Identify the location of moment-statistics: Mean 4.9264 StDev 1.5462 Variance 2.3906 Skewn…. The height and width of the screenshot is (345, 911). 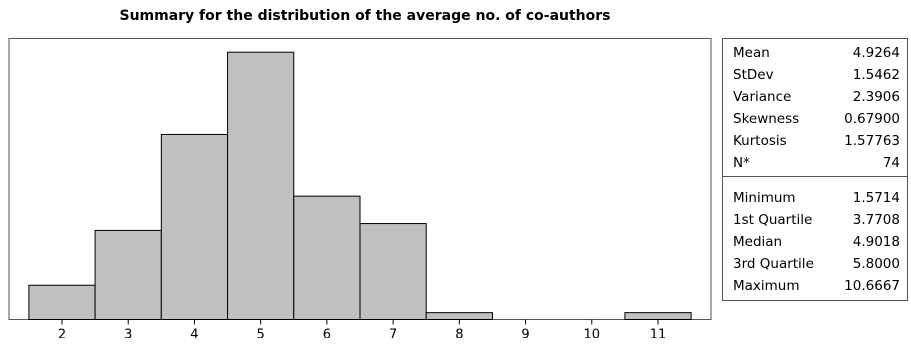
(815, 108).